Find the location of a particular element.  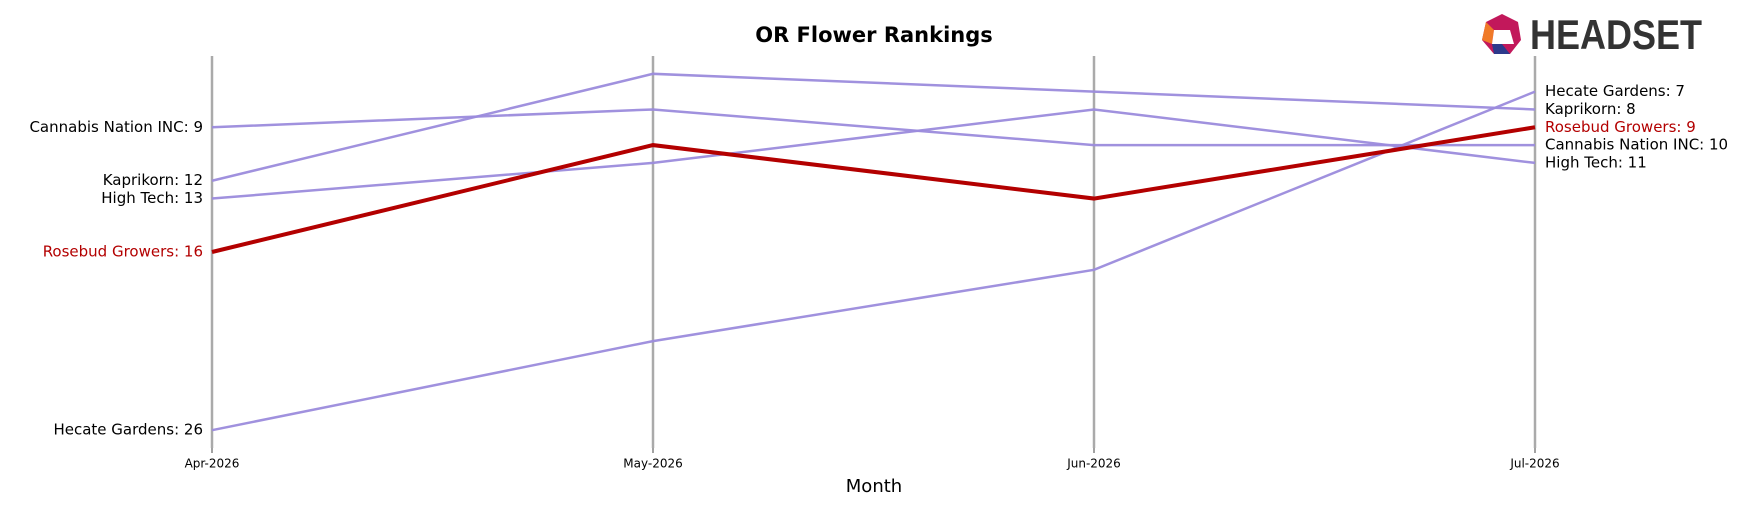

rank-label: High Tech: 13 is located at coordinates (152, 198).